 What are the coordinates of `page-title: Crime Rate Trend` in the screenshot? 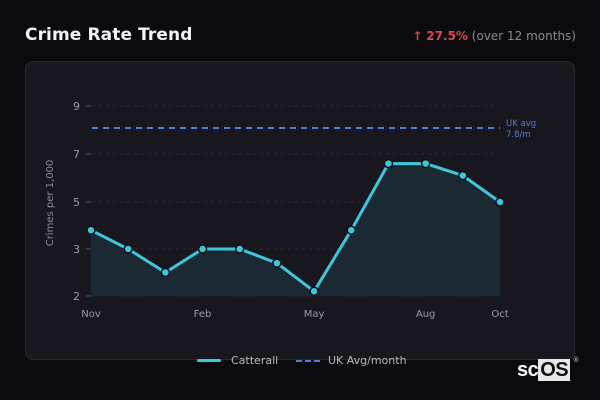 It's located at (109, 35).